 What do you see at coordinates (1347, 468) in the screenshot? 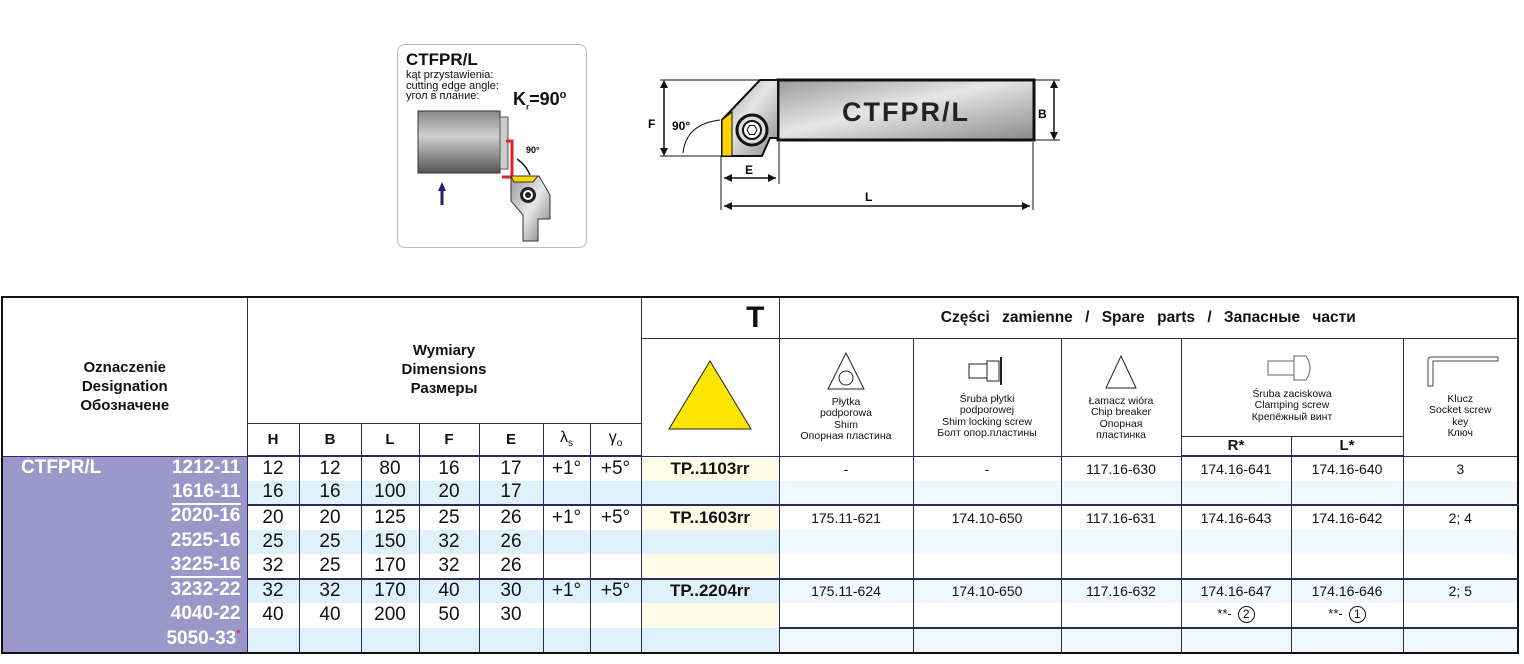
I see `Lc-cell: 174.16-640` at bounding box center [1347, 468].